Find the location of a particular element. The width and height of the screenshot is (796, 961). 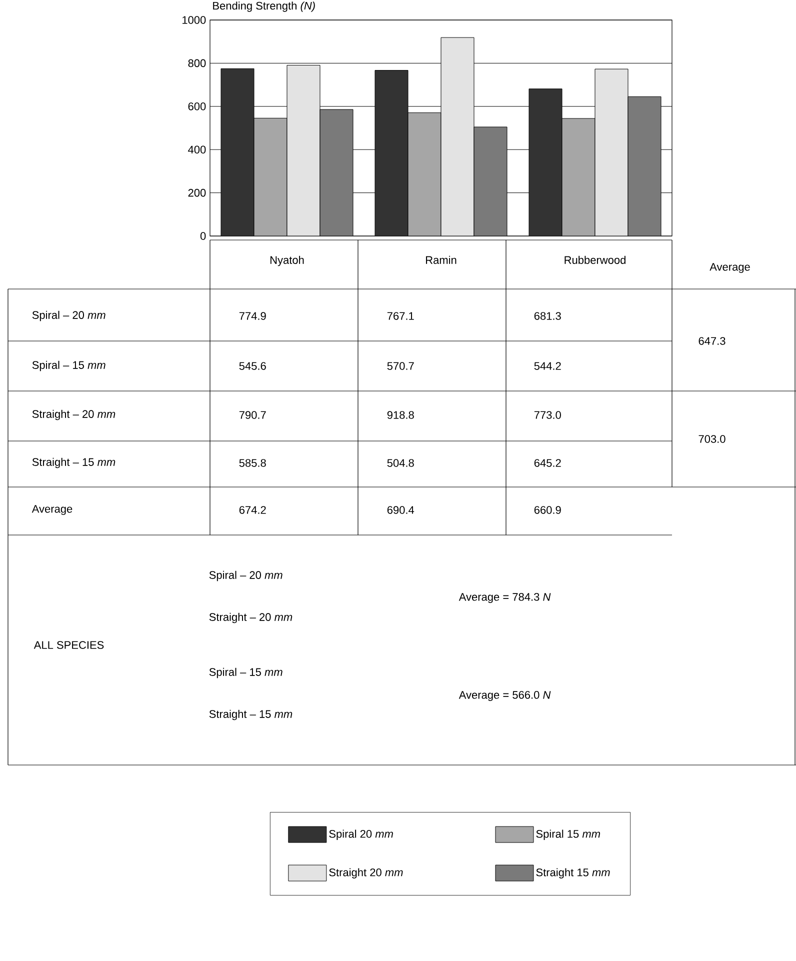

data-label: 544.2 is located at coordinates (547, 366).